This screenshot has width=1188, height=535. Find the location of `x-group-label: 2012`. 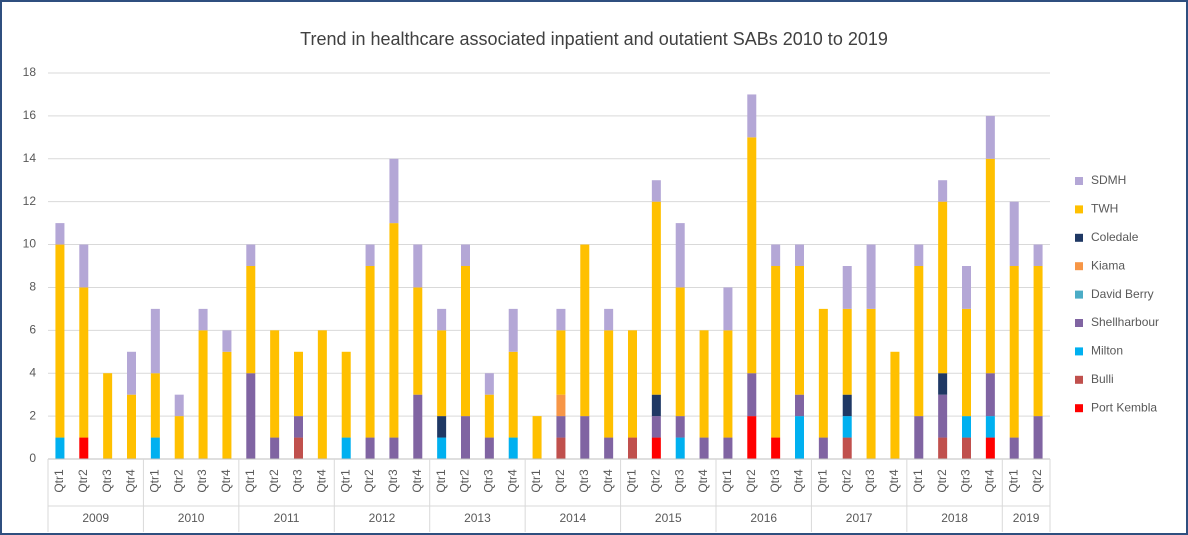

x-group-label: 2012 is located at coordinates (382, 518).